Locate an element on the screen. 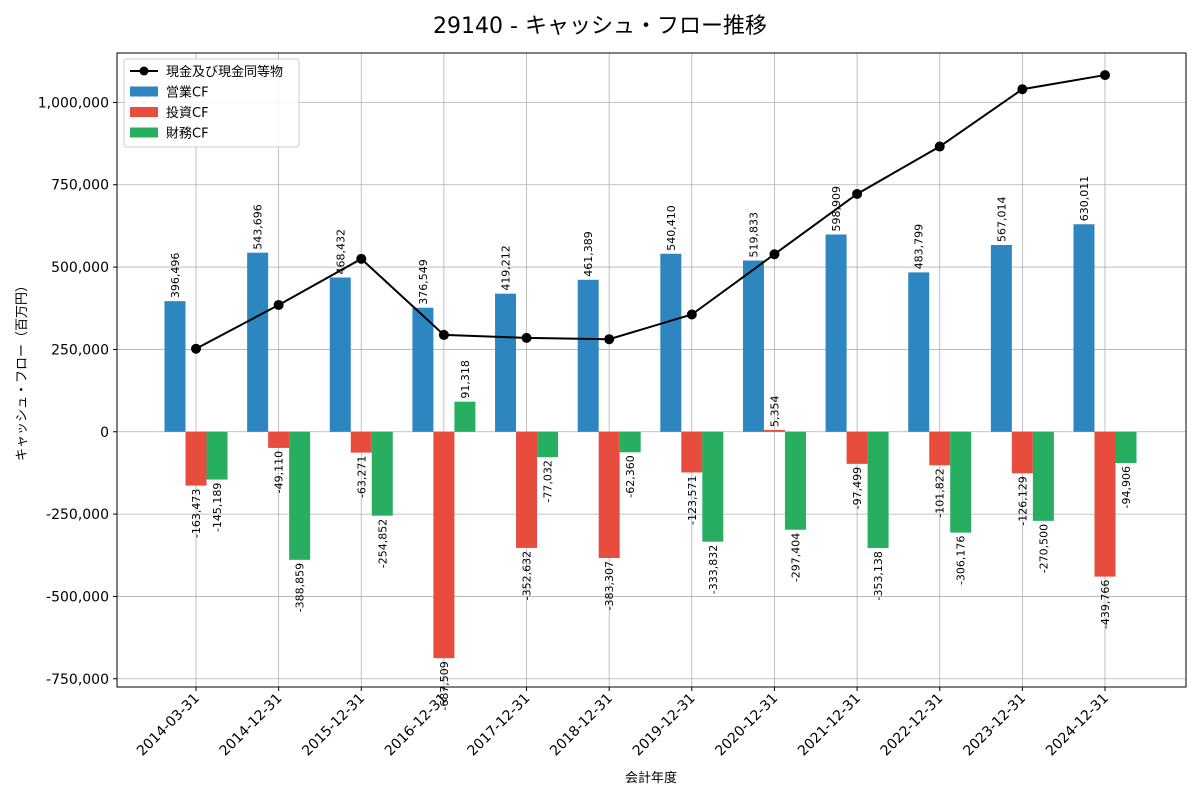 The width and height of the screenshot is (1200, 800). x-tick-label: 2018-12-31 is located at coordinates (581, 725).